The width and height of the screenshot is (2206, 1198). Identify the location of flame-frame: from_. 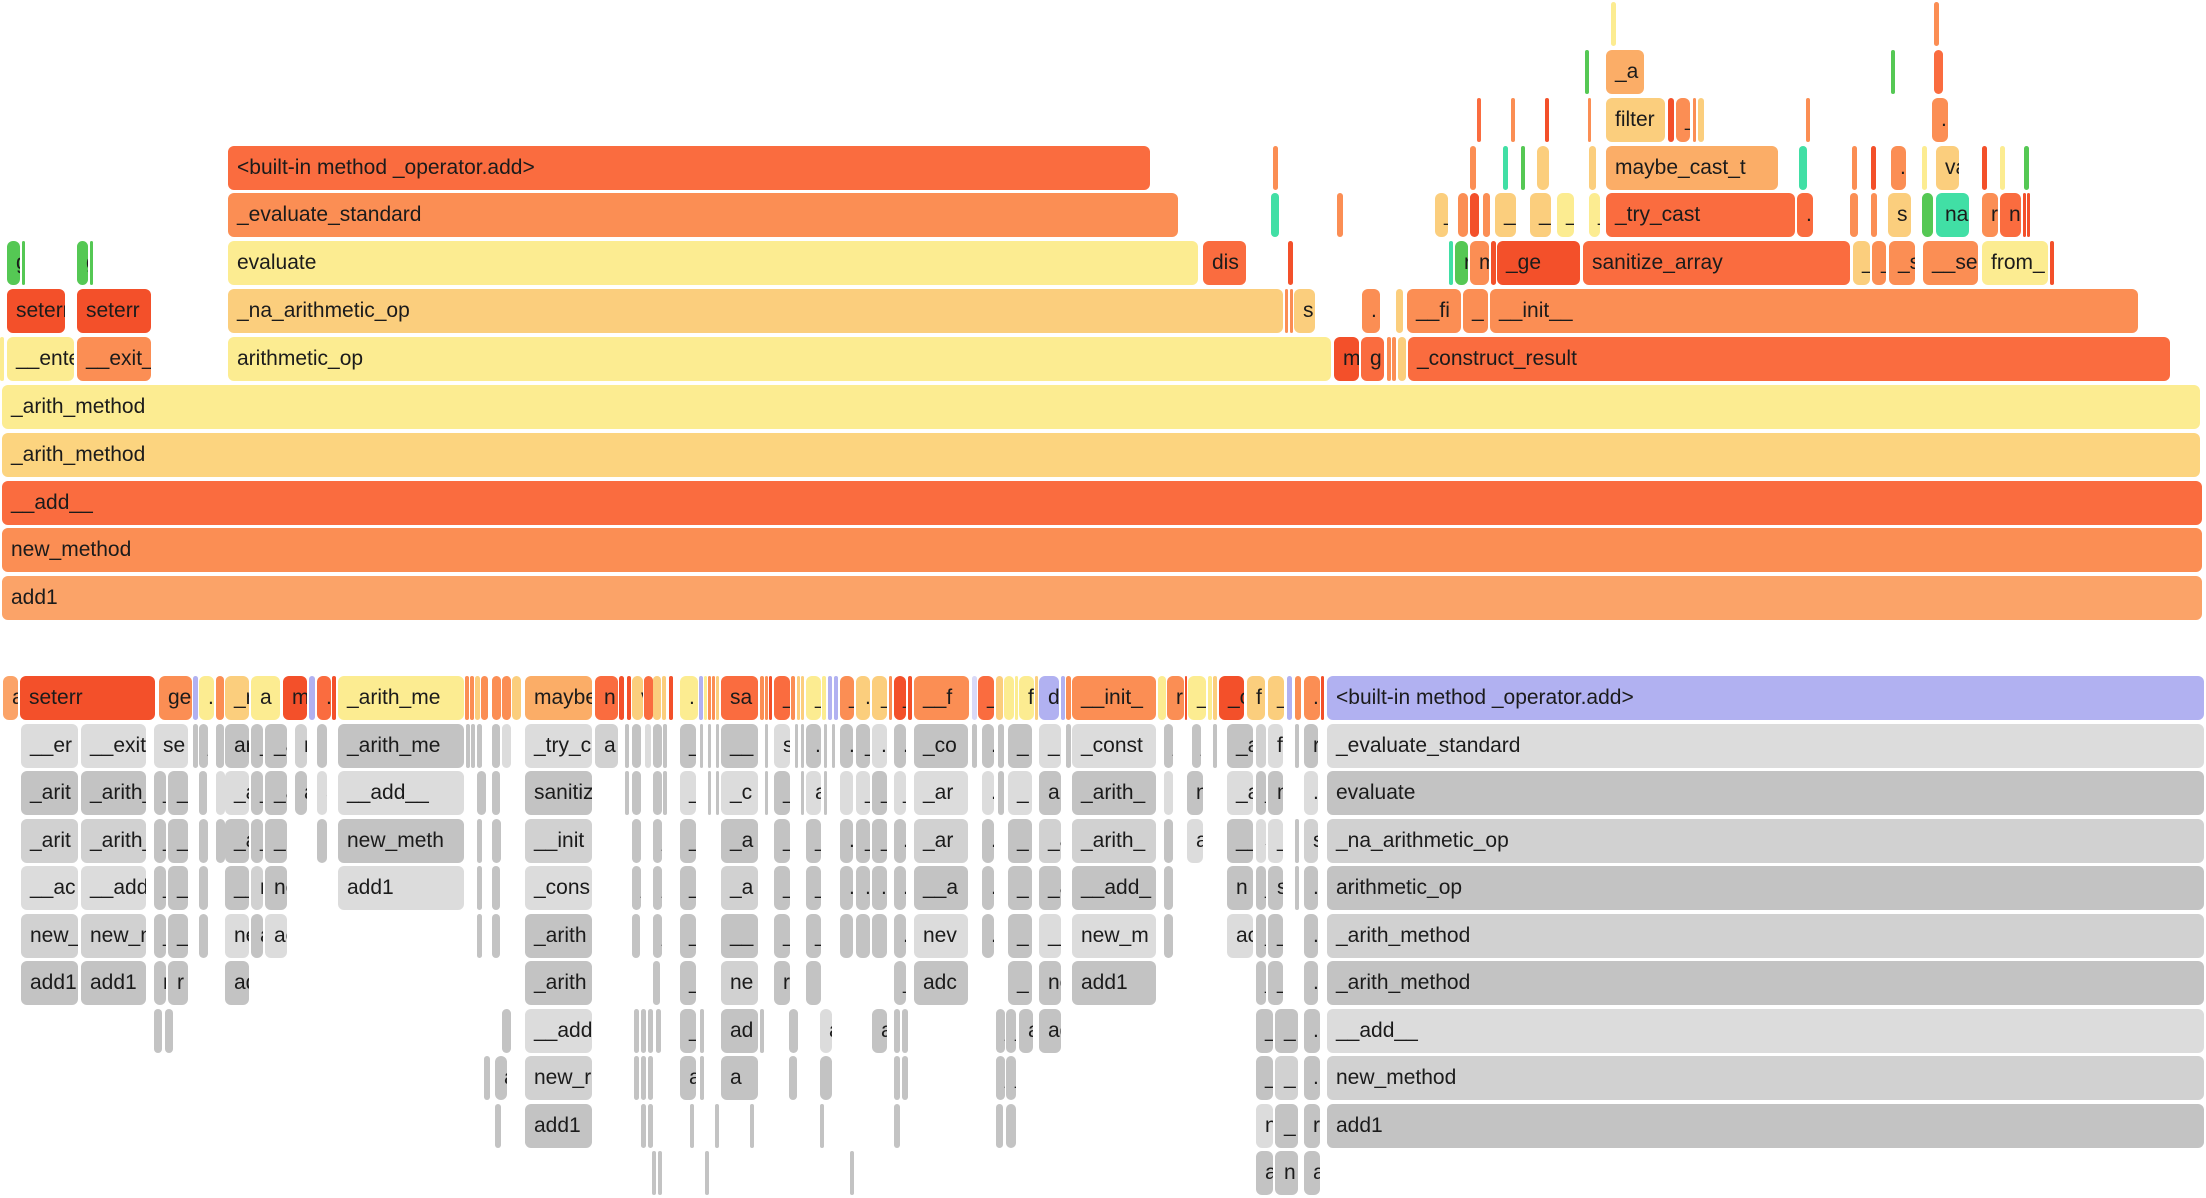
(2015, 263).